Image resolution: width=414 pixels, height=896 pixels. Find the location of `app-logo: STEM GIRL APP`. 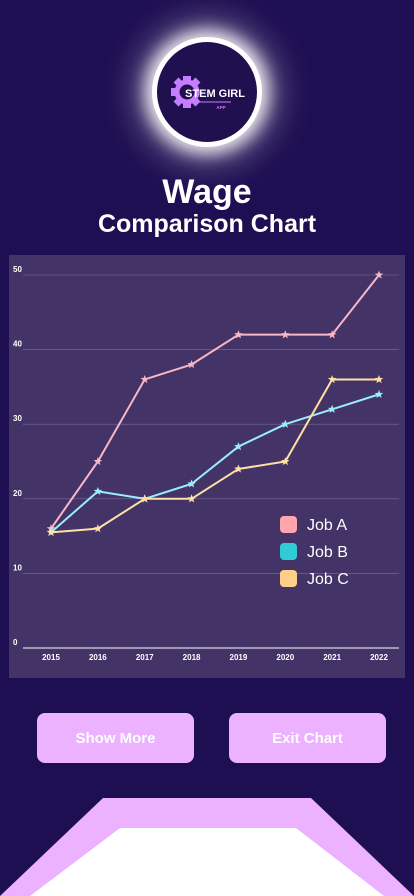

app-logo: STEM GIRL APP is located at coordinates (207, 92).